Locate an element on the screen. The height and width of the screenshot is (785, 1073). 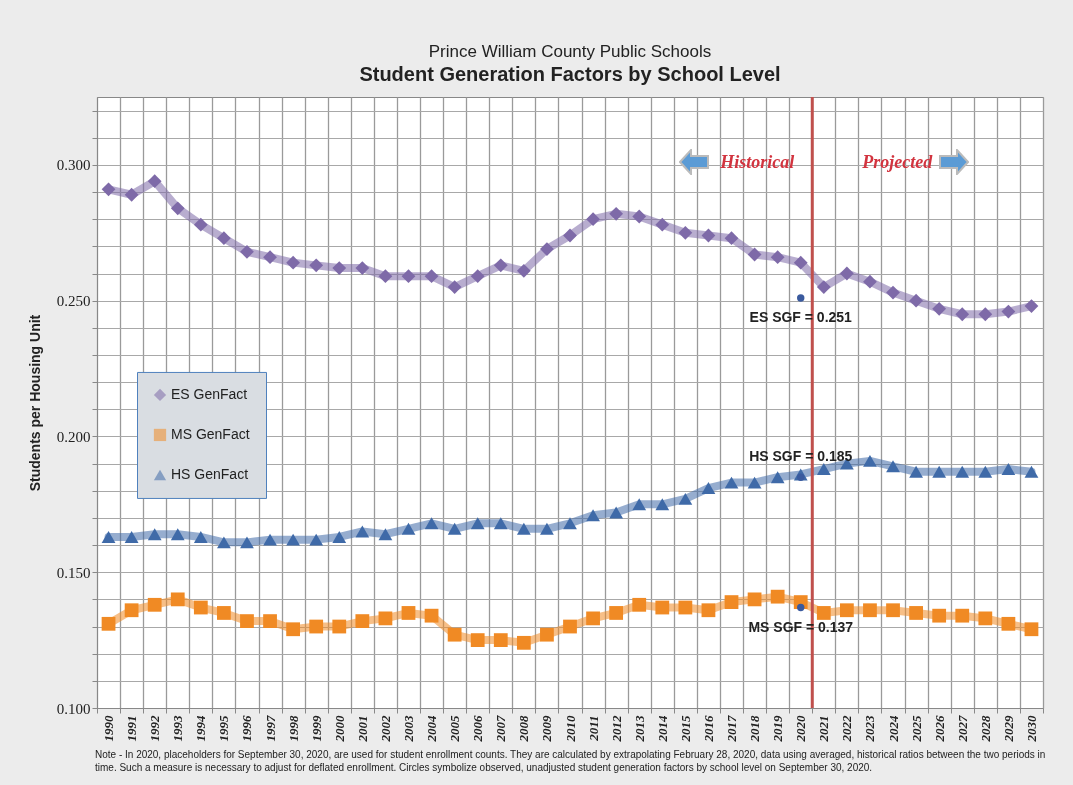
x-tick-label: 2014 is located at coordinates (662, 729).